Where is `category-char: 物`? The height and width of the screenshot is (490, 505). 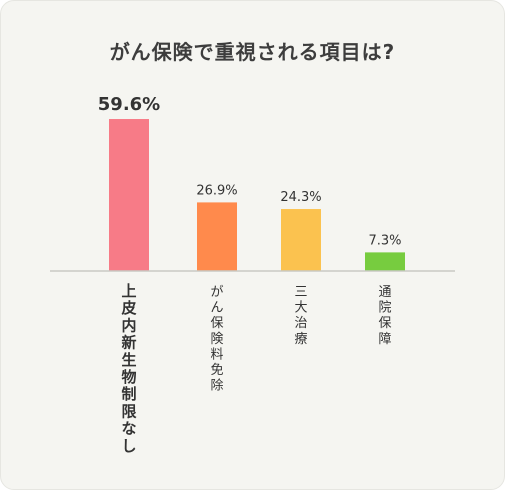
category-char: 物 is located at coordinates (128, 377).